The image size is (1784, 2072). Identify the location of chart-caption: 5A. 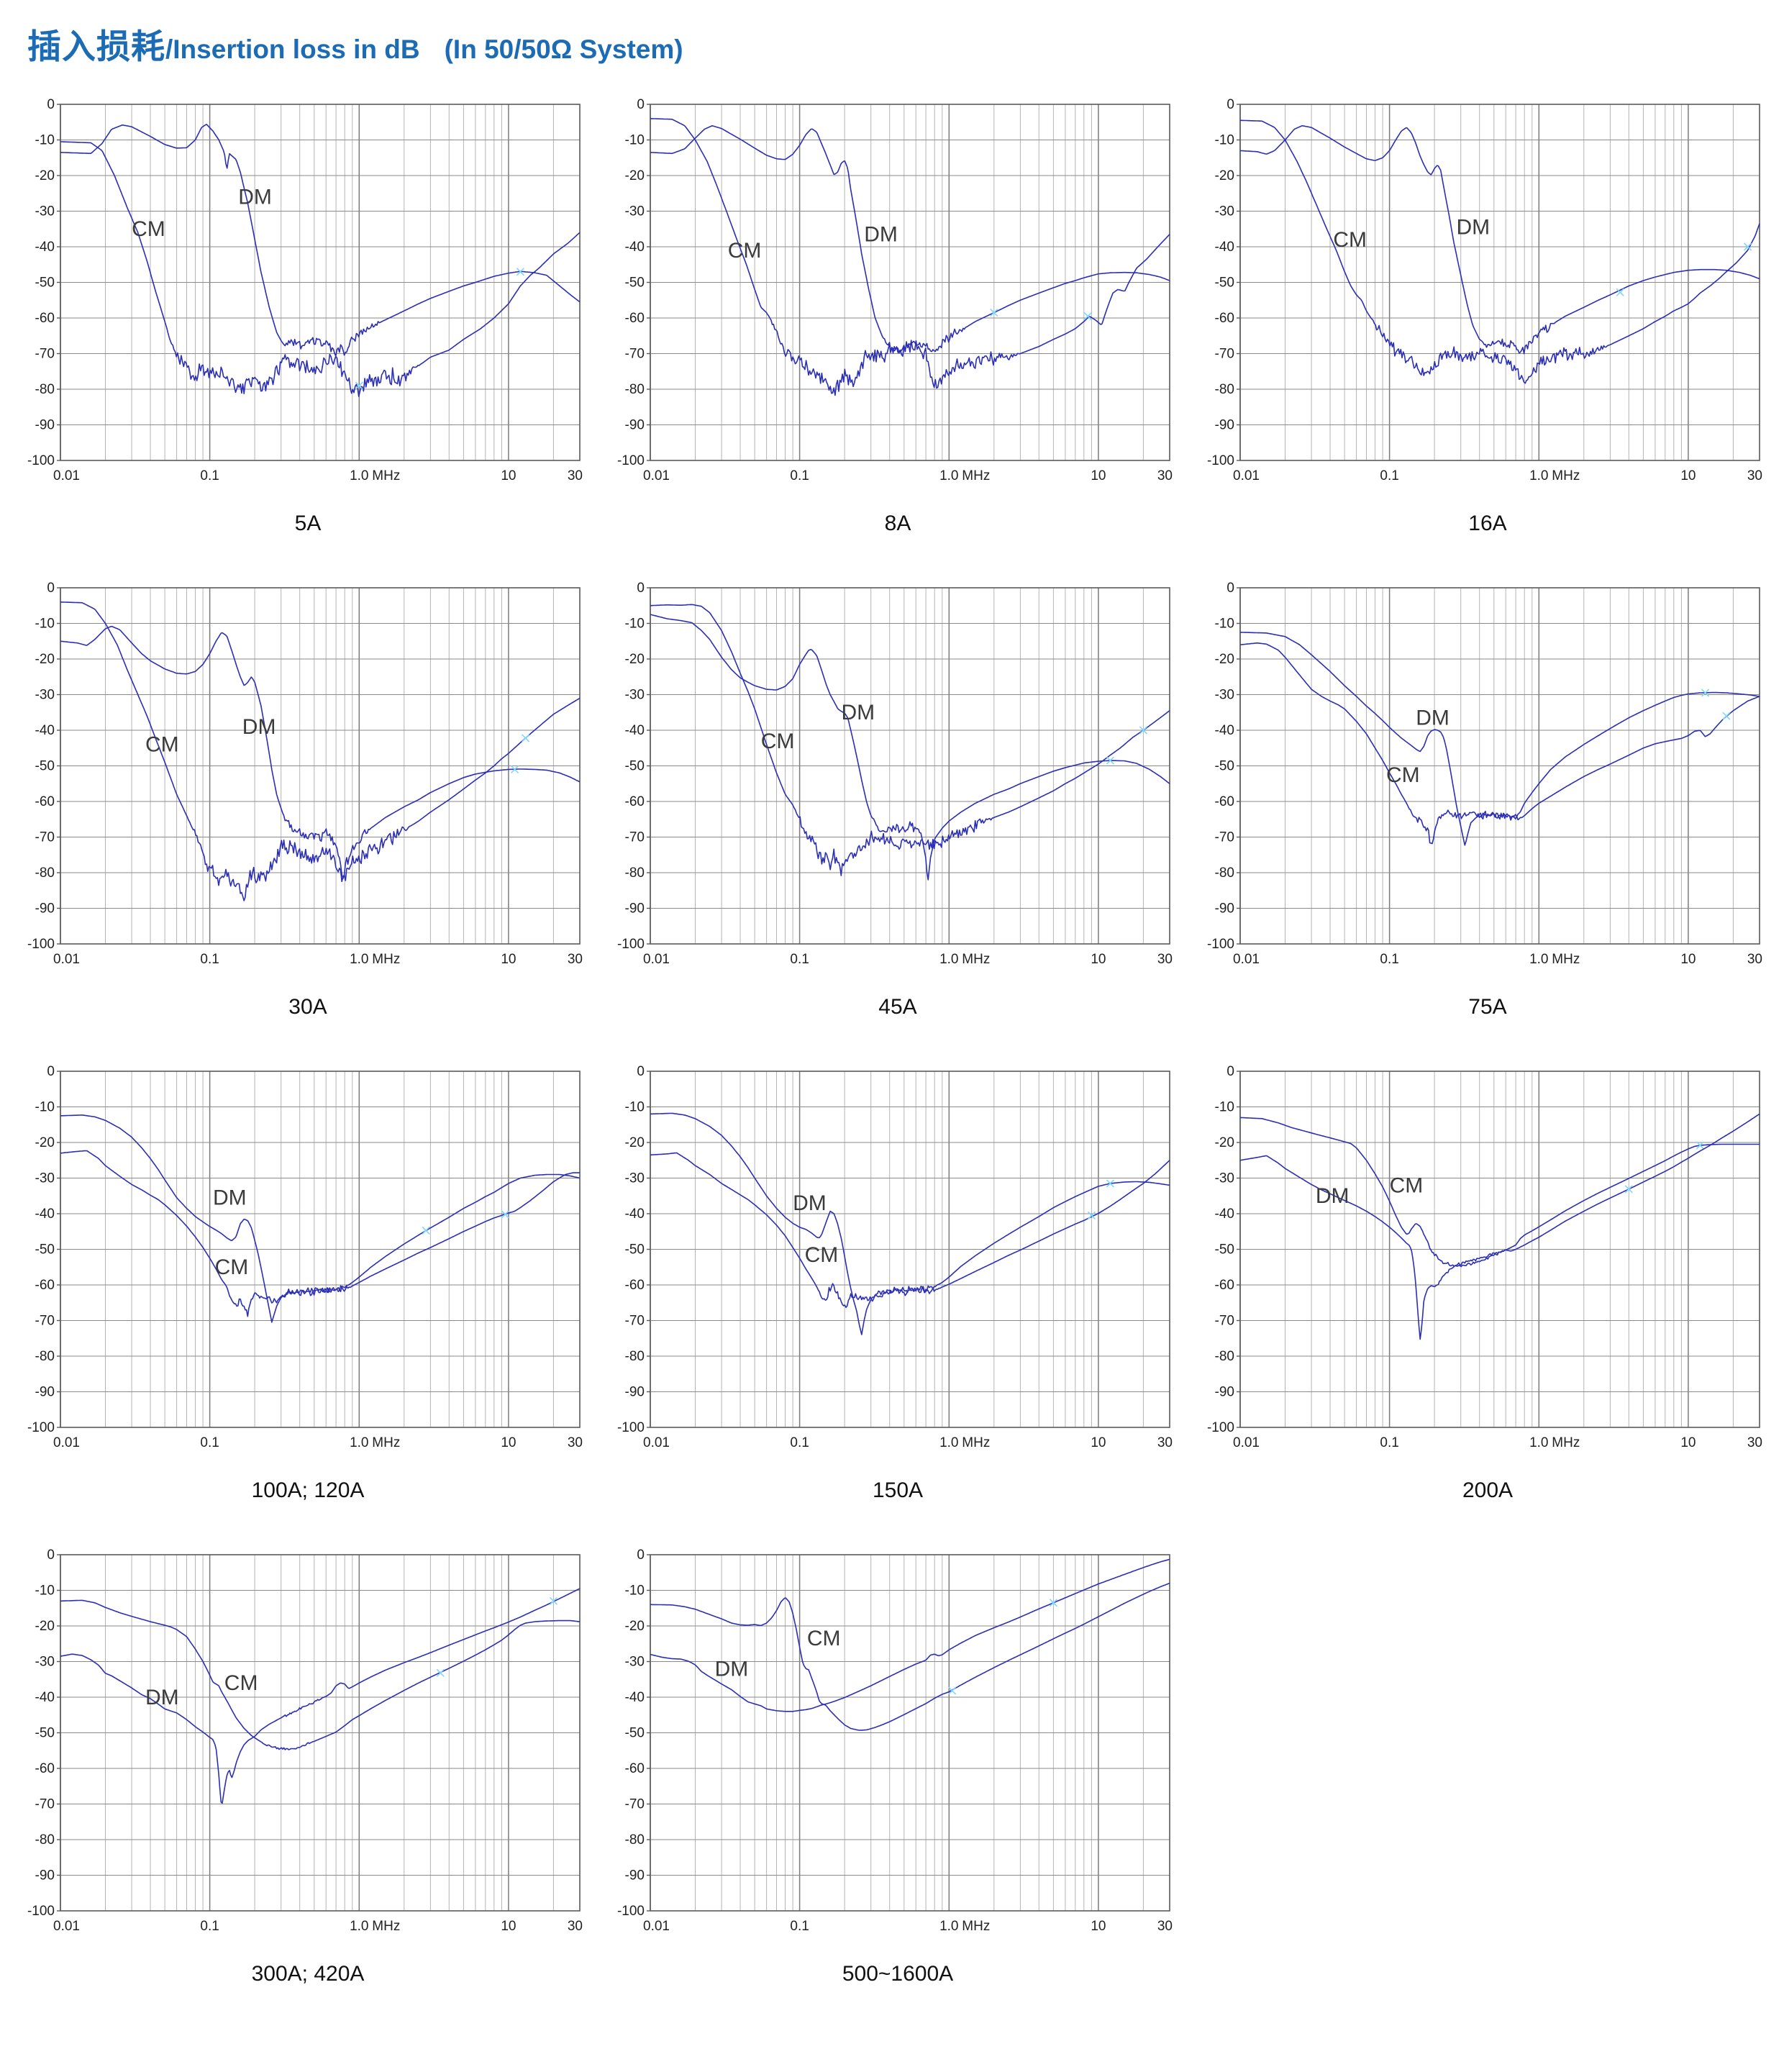
(308, 523).